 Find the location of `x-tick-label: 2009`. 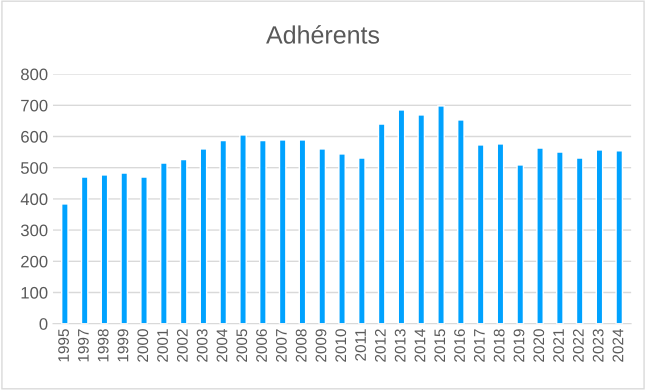

x-tick-label: 2009 is located at coordinates (321, 345).